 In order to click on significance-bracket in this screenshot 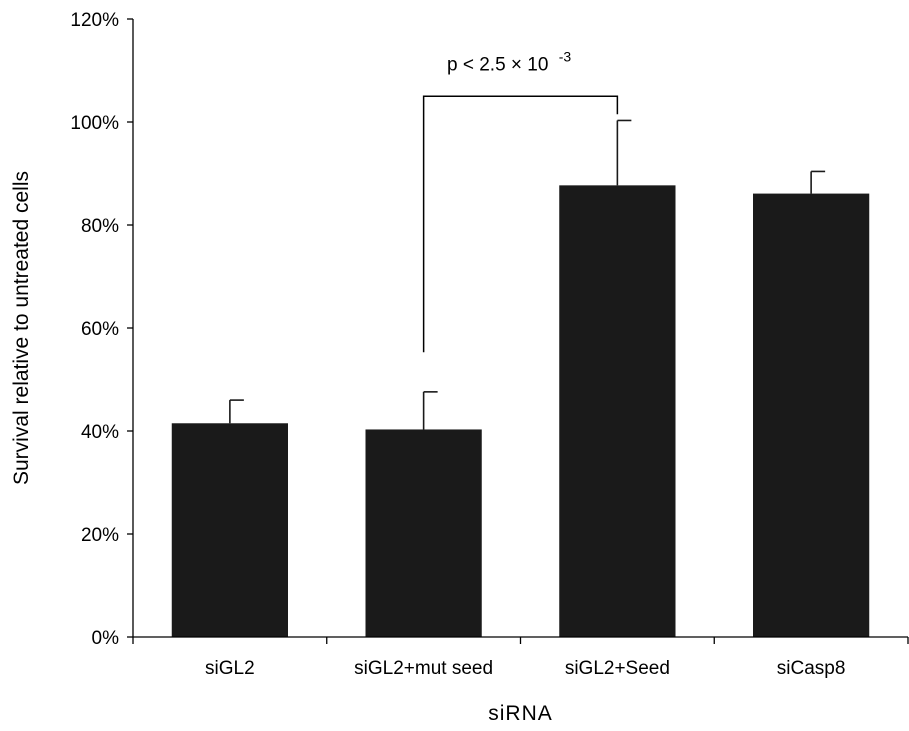, I will do `click(520, 224)`.